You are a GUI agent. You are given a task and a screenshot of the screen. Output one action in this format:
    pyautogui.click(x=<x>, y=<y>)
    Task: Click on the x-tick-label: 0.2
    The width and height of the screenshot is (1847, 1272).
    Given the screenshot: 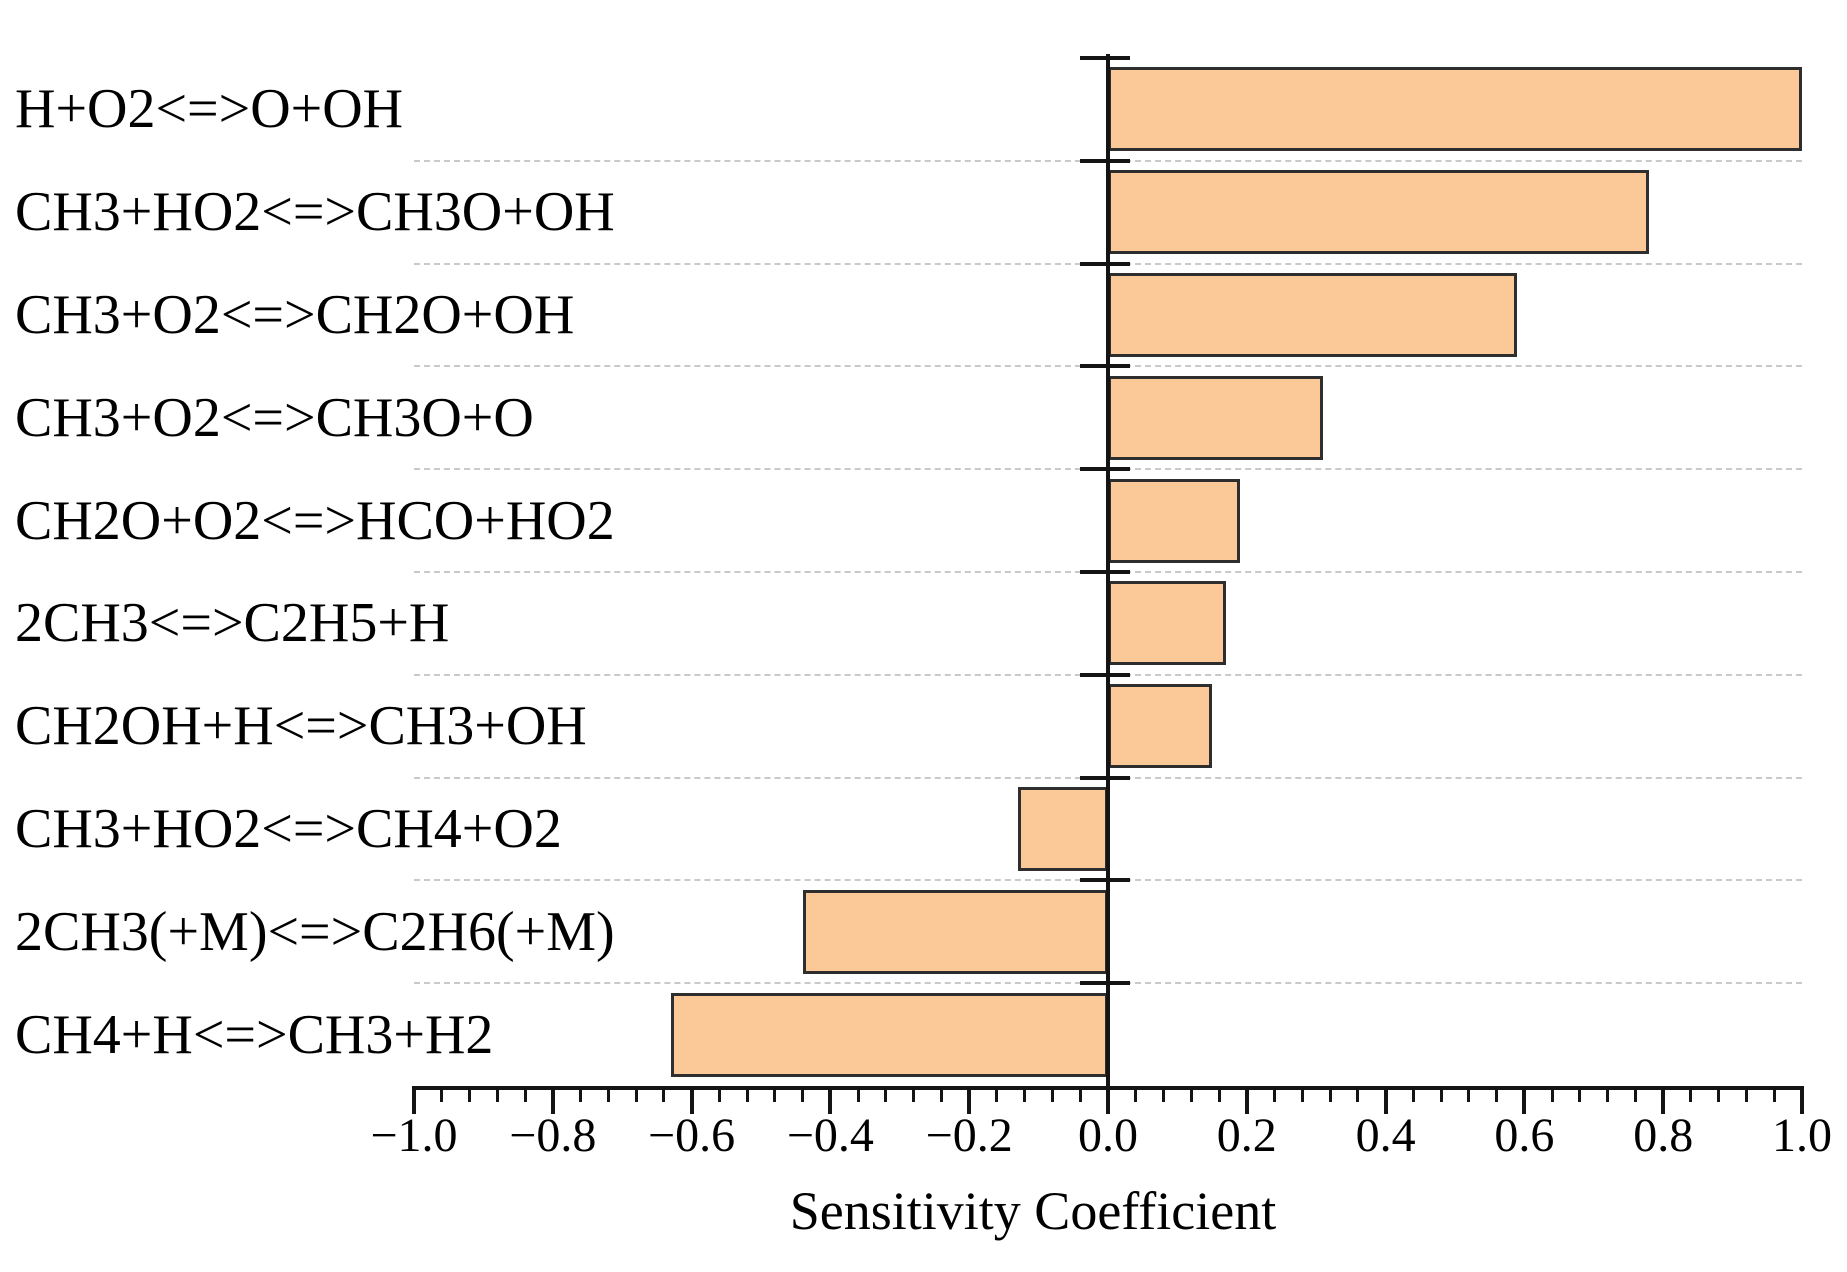 What is the action you would take?
    pyautogui.click(x=1246, y=1135)
    